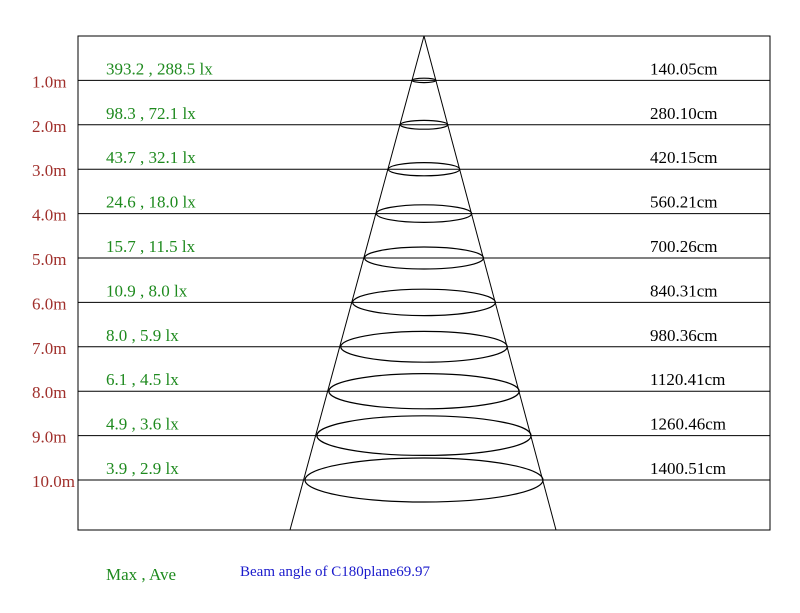  Describe the element at coordinates (49, 303) in the screenshot. I see `distance-label: 6.0m` at that location.